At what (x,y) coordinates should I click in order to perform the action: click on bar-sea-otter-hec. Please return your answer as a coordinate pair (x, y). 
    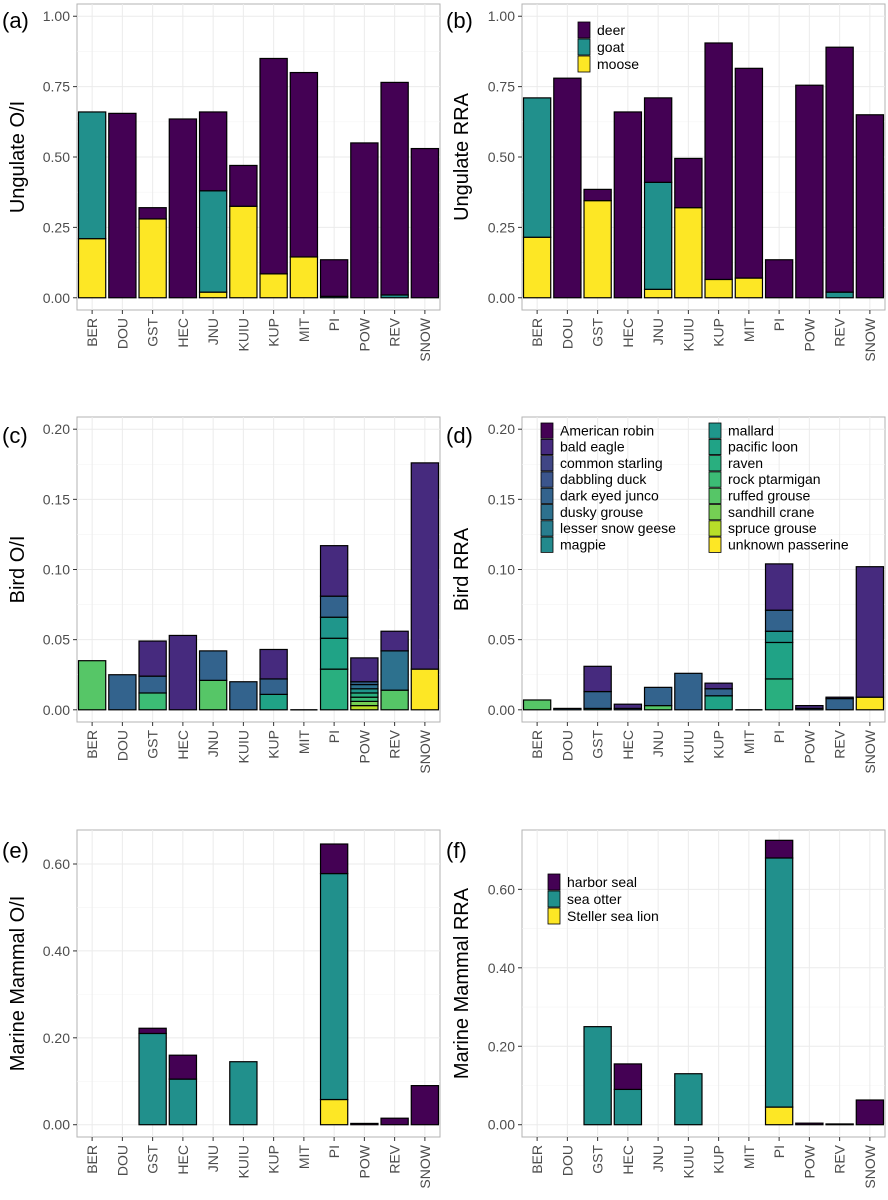
    Looking at the image, I should click on (628, 1107).